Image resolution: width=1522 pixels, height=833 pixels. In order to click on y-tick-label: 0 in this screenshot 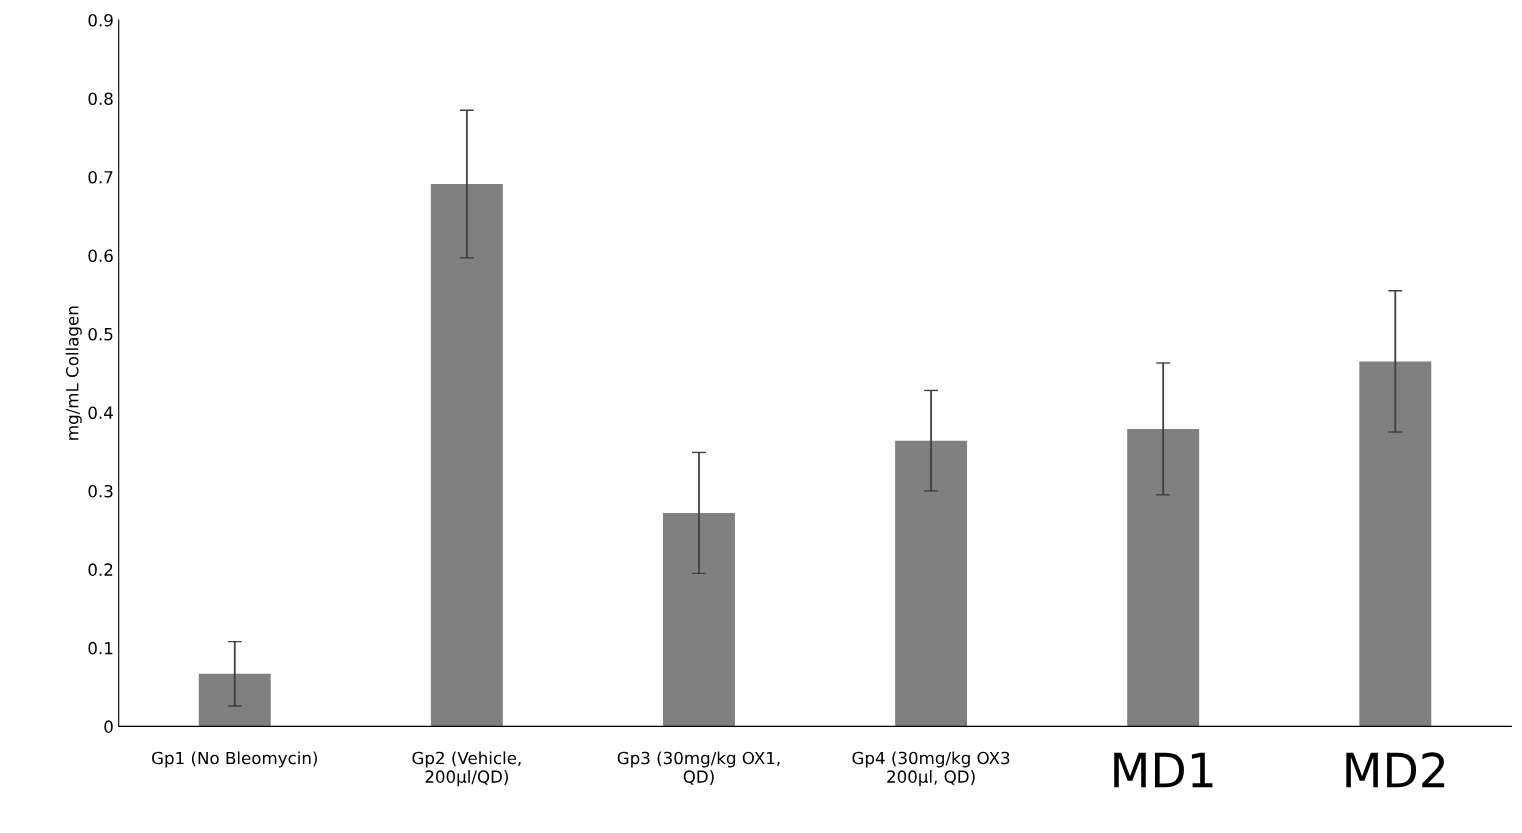, I will do `click(108, 726)`.